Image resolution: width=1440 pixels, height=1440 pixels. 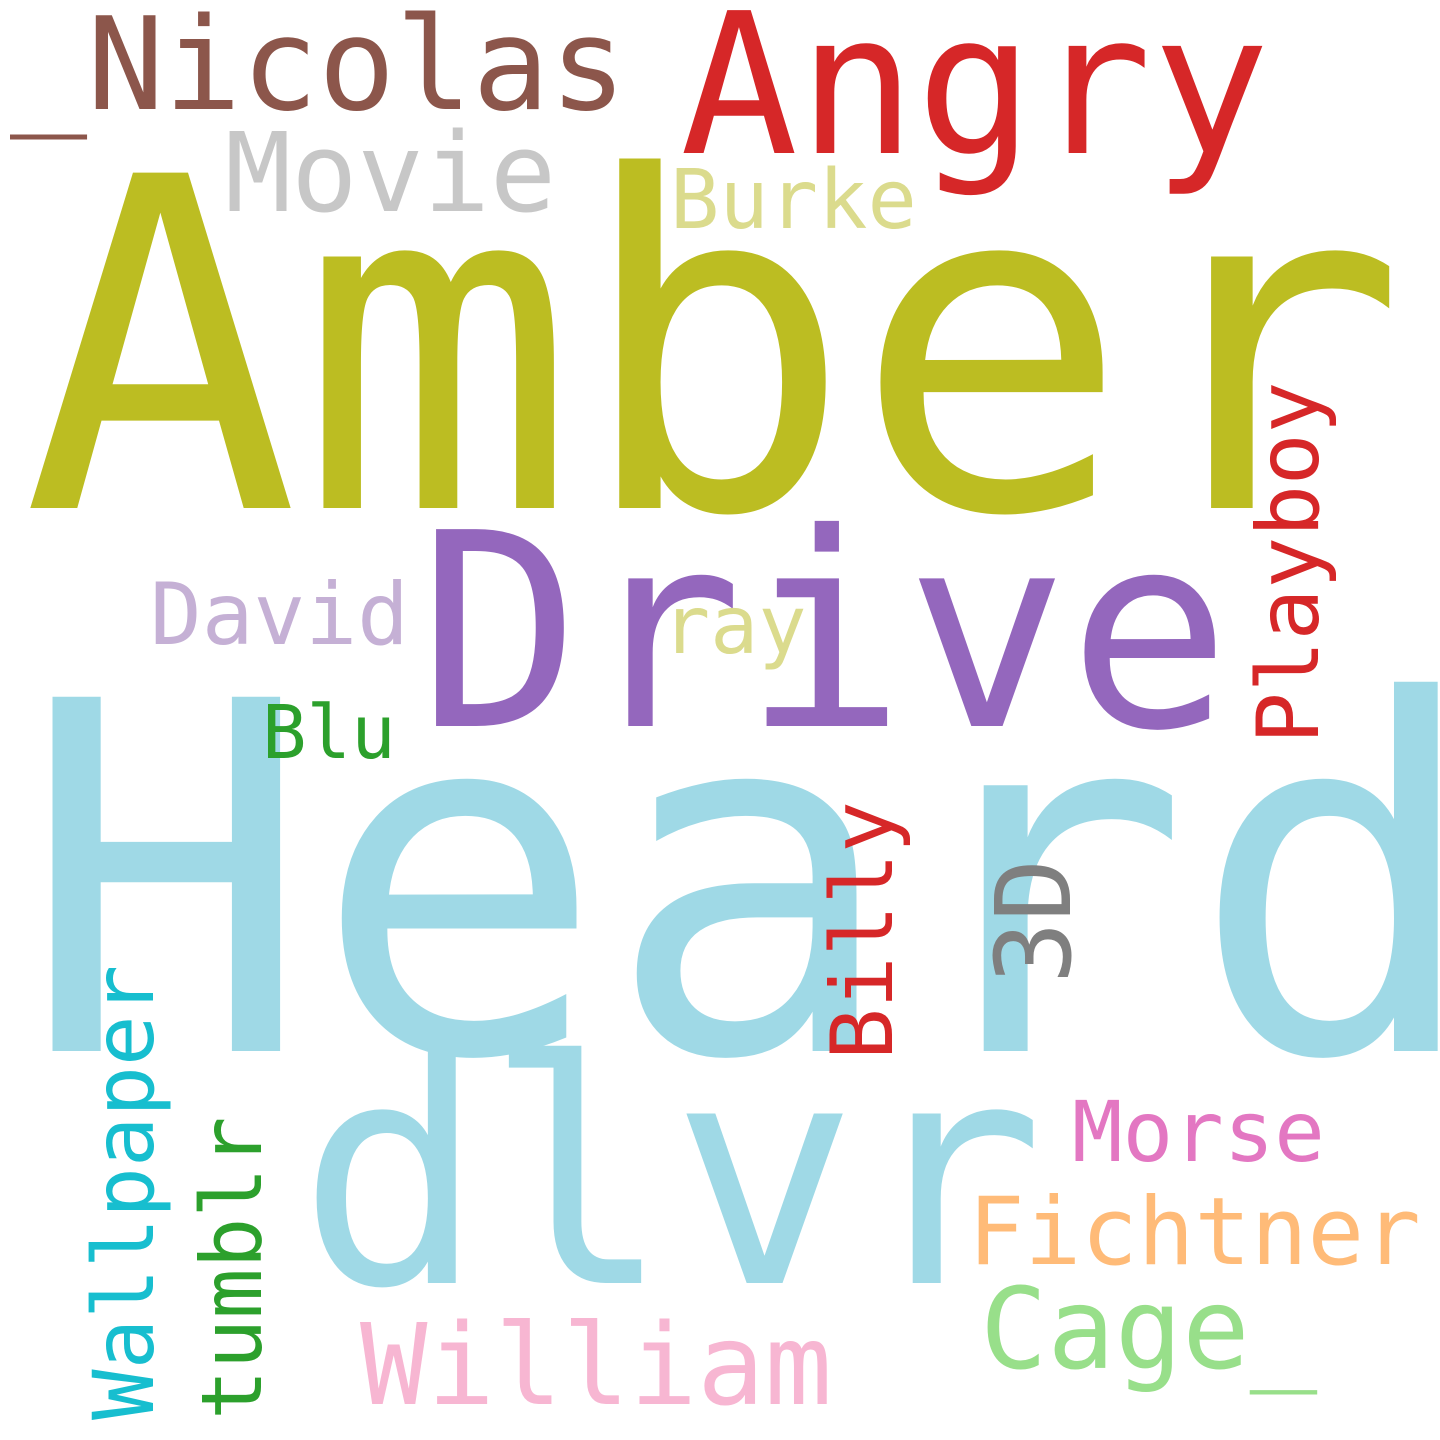 I want to click on word-3d: 3D, so click(x=1034, y=921).